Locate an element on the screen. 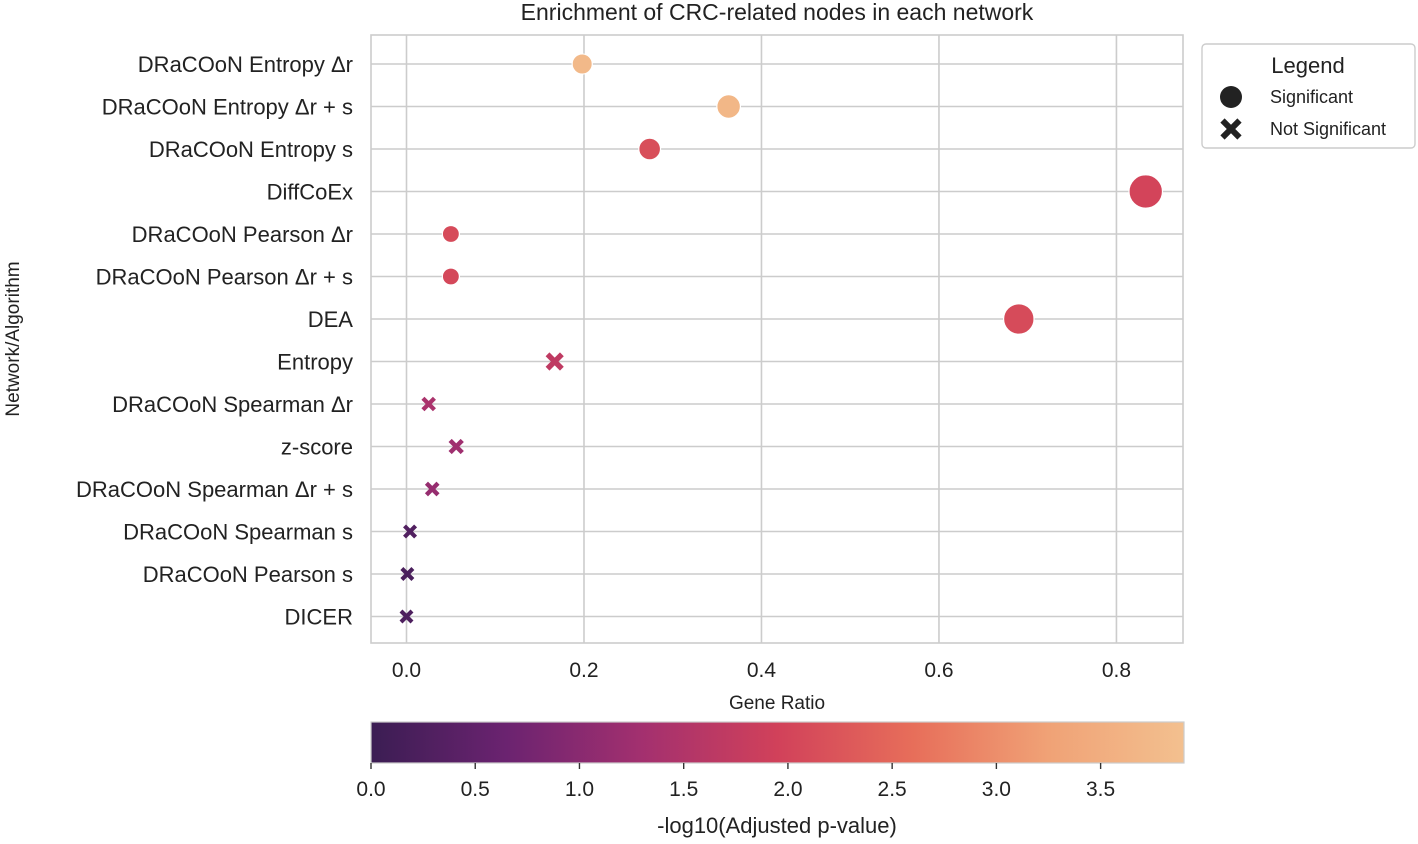  legend-frame is located at coordinates (1308, 96).